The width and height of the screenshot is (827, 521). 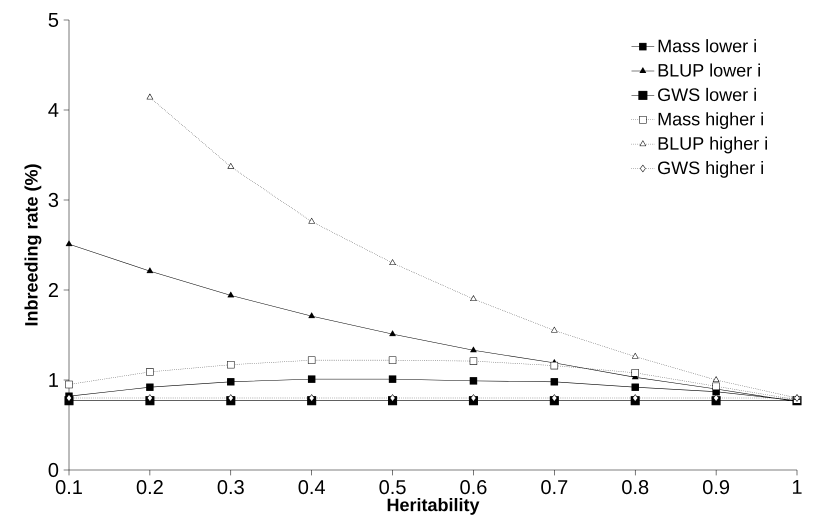 What do you see at coordinates (311, 487) in the screenshot?
I see `x-tick-label: 0.4` at bounding box center [311, 487].